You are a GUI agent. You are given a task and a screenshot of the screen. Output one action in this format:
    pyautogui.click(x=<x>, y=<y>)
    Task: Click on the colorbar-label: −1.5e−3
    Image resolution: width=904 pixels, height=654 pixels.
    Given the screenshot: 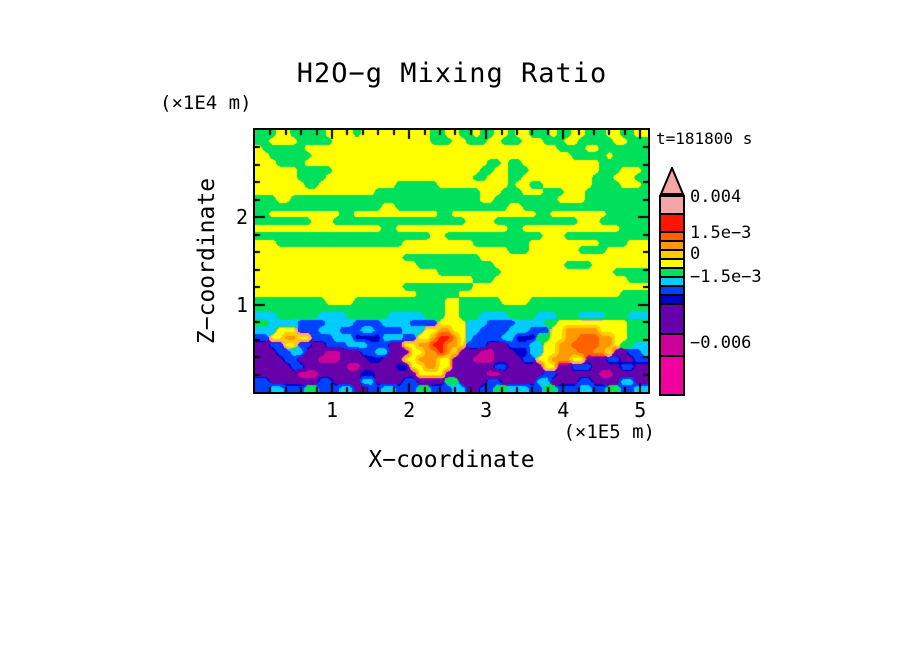 What is the action you would take?
    pyautogui.click(x=726, y=277)
    